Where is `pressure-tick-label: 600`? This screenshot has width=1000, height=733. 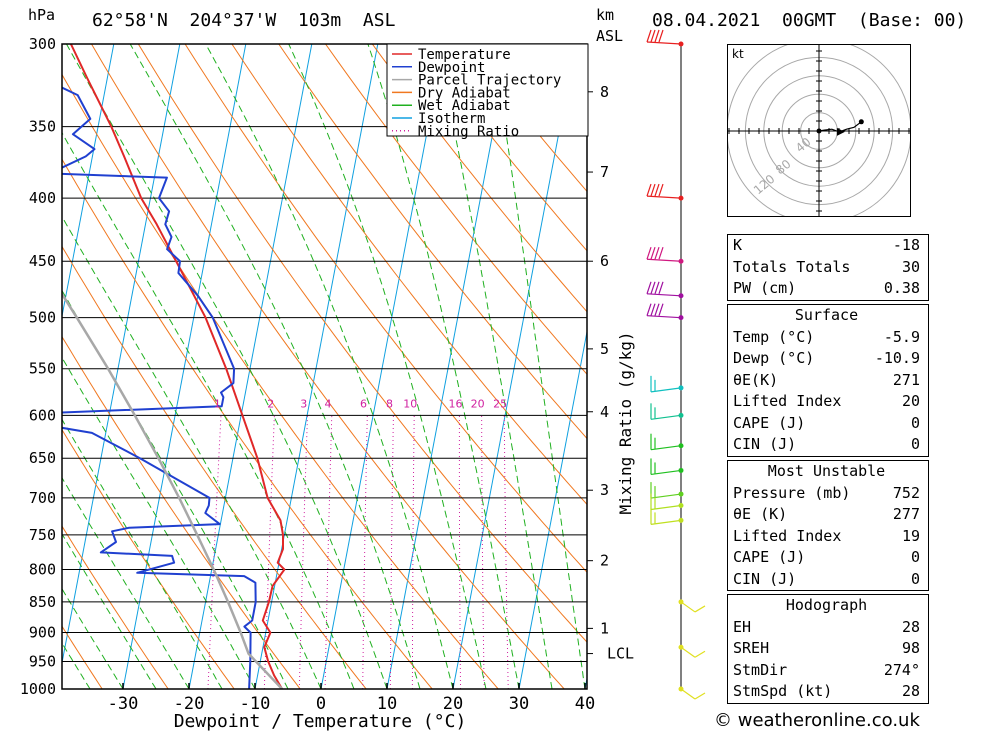 pressure-tick-label: 600 is located at coordinates (42, 415).